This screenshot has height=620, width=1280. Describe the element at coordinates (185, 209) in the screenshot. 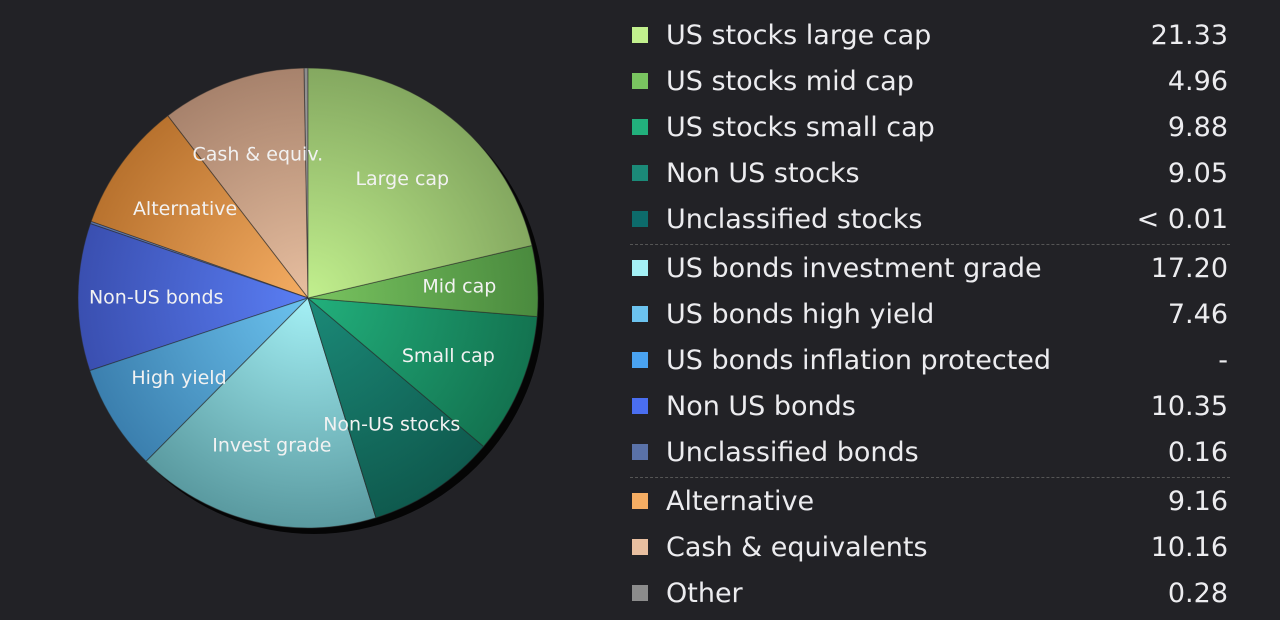

I see `slice-label-alternative: Alternative` at that location.